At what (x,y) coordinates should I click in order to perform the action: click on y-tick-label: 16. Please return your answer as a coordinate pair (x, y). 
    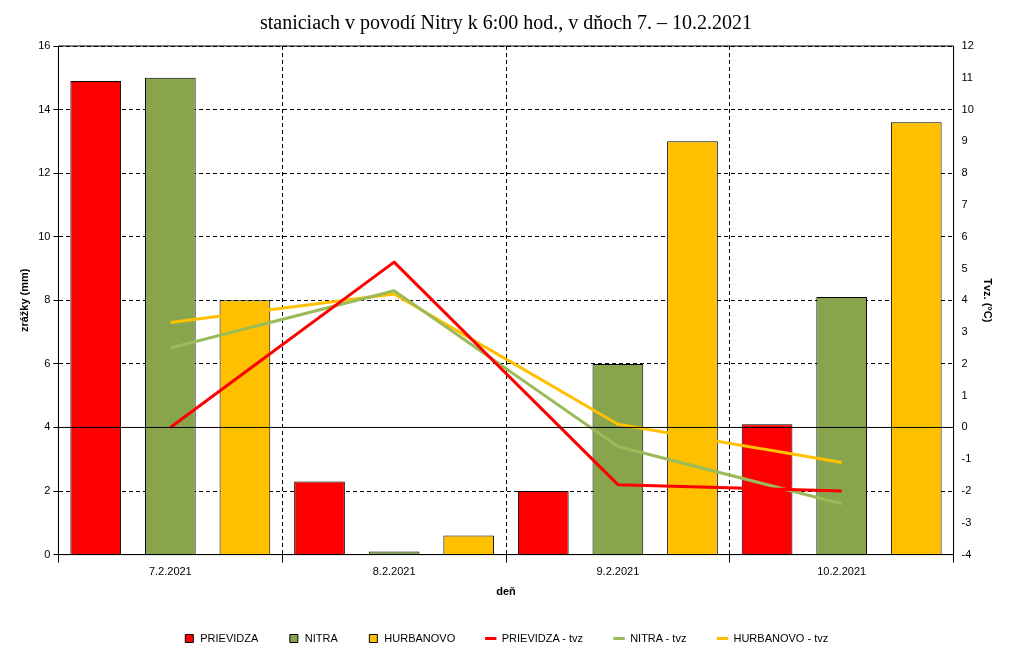
    Looking at the image, I should click on (44, 45).